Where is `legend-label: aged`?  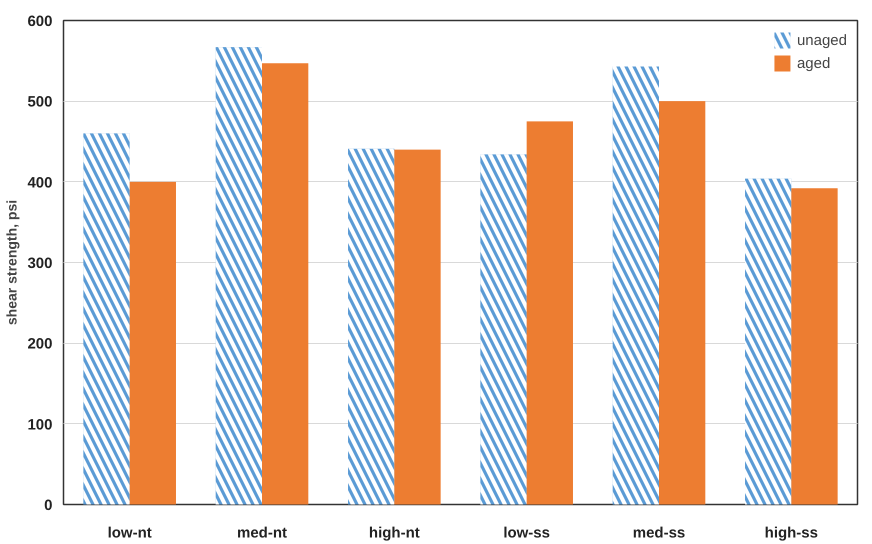
legend-label: aged is located at coordinates (813, 63).